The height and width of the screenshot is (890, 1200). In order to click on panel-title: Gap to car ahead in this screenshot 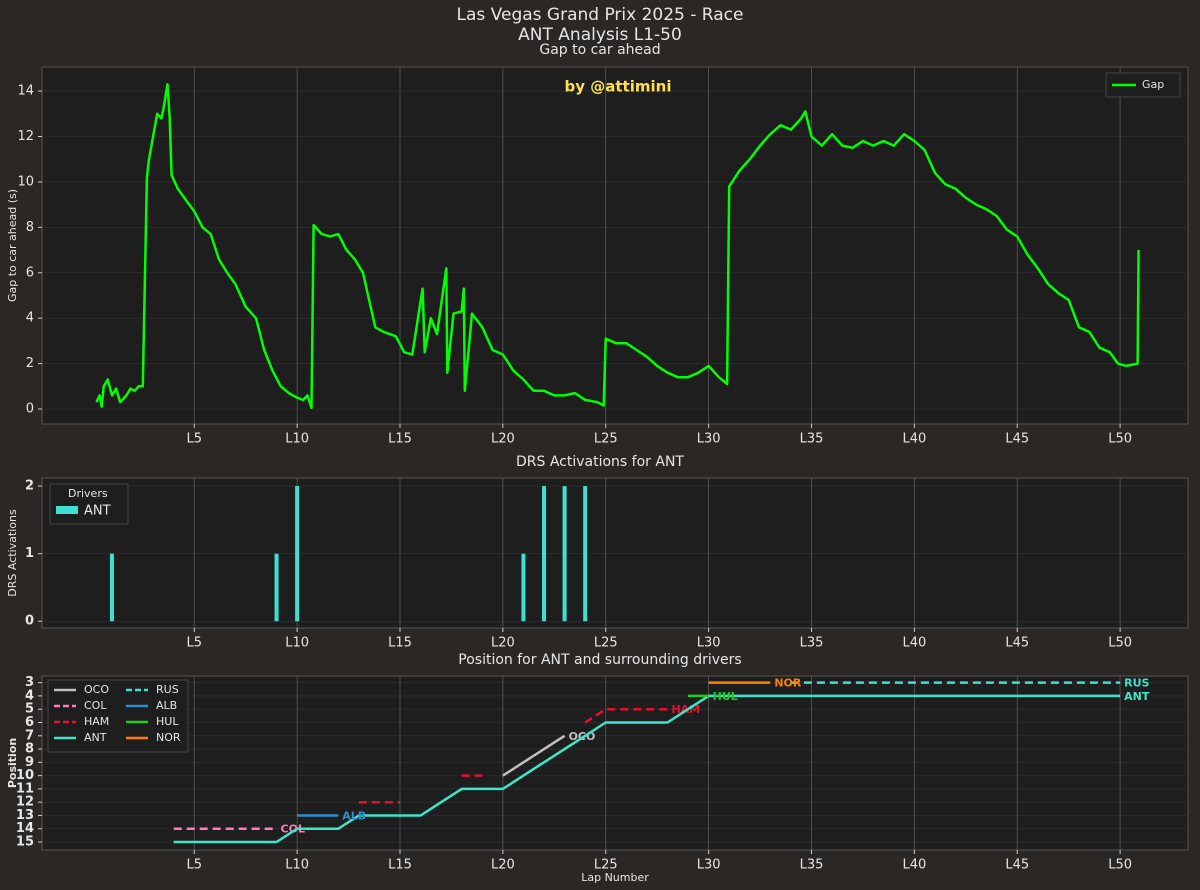, I will do `click(599, 50)`.